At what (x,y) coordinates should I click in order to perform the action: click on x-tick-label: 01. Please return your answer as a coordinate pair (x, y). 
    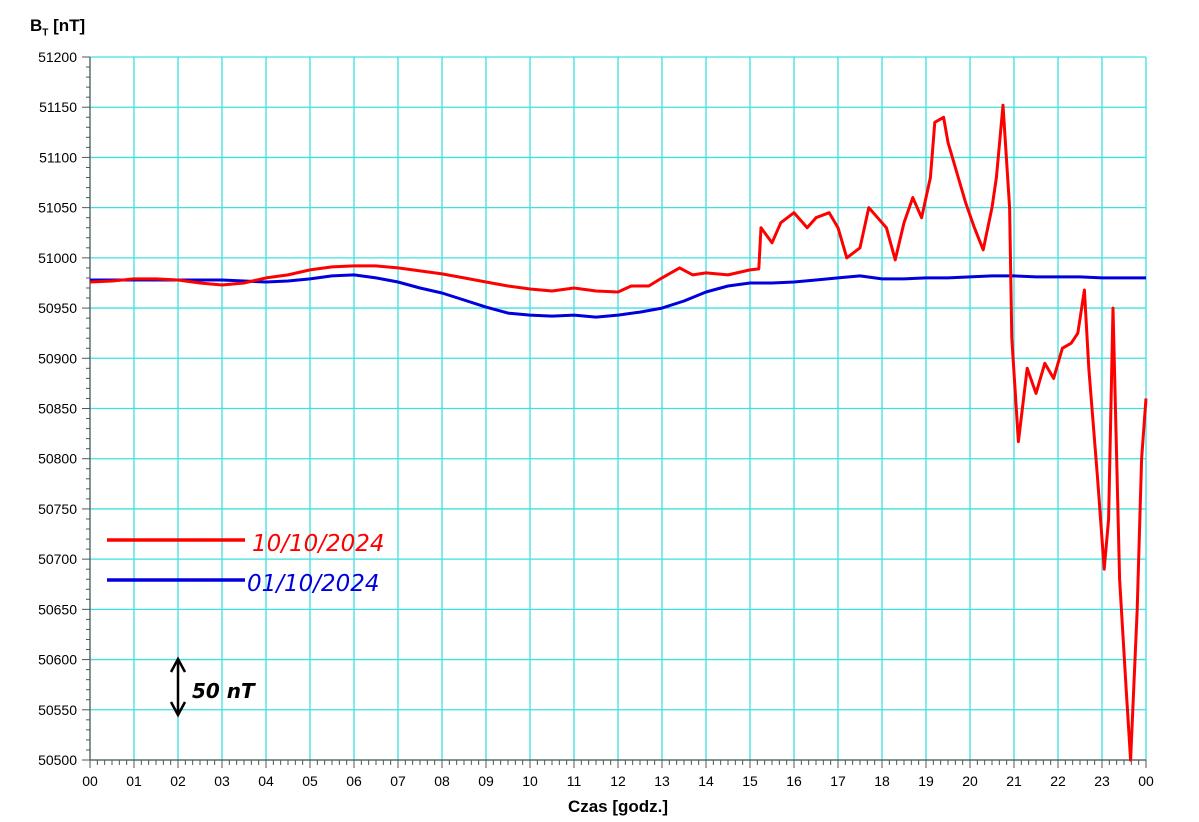
    Looking at the image, I should click on (134, 781).